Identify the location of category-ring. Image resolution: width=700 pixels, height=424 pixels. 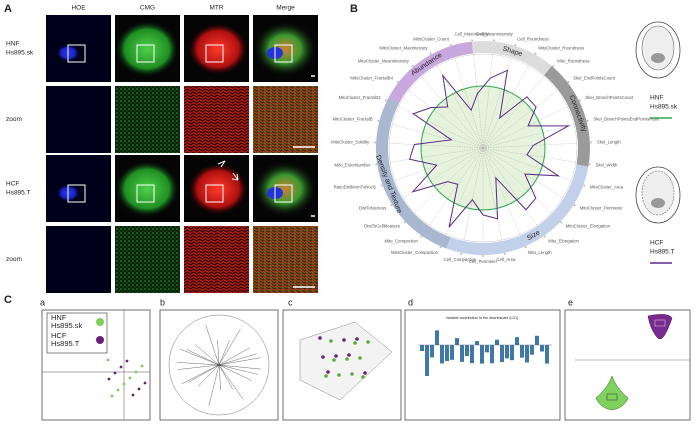
(517, 209).